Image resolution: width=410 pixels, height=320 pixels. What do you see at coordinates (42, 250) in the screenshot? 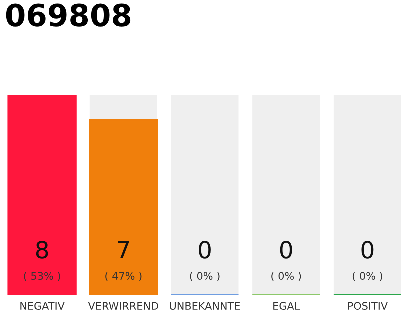
I see `data-label: 8` at bounding box center [42, 250].